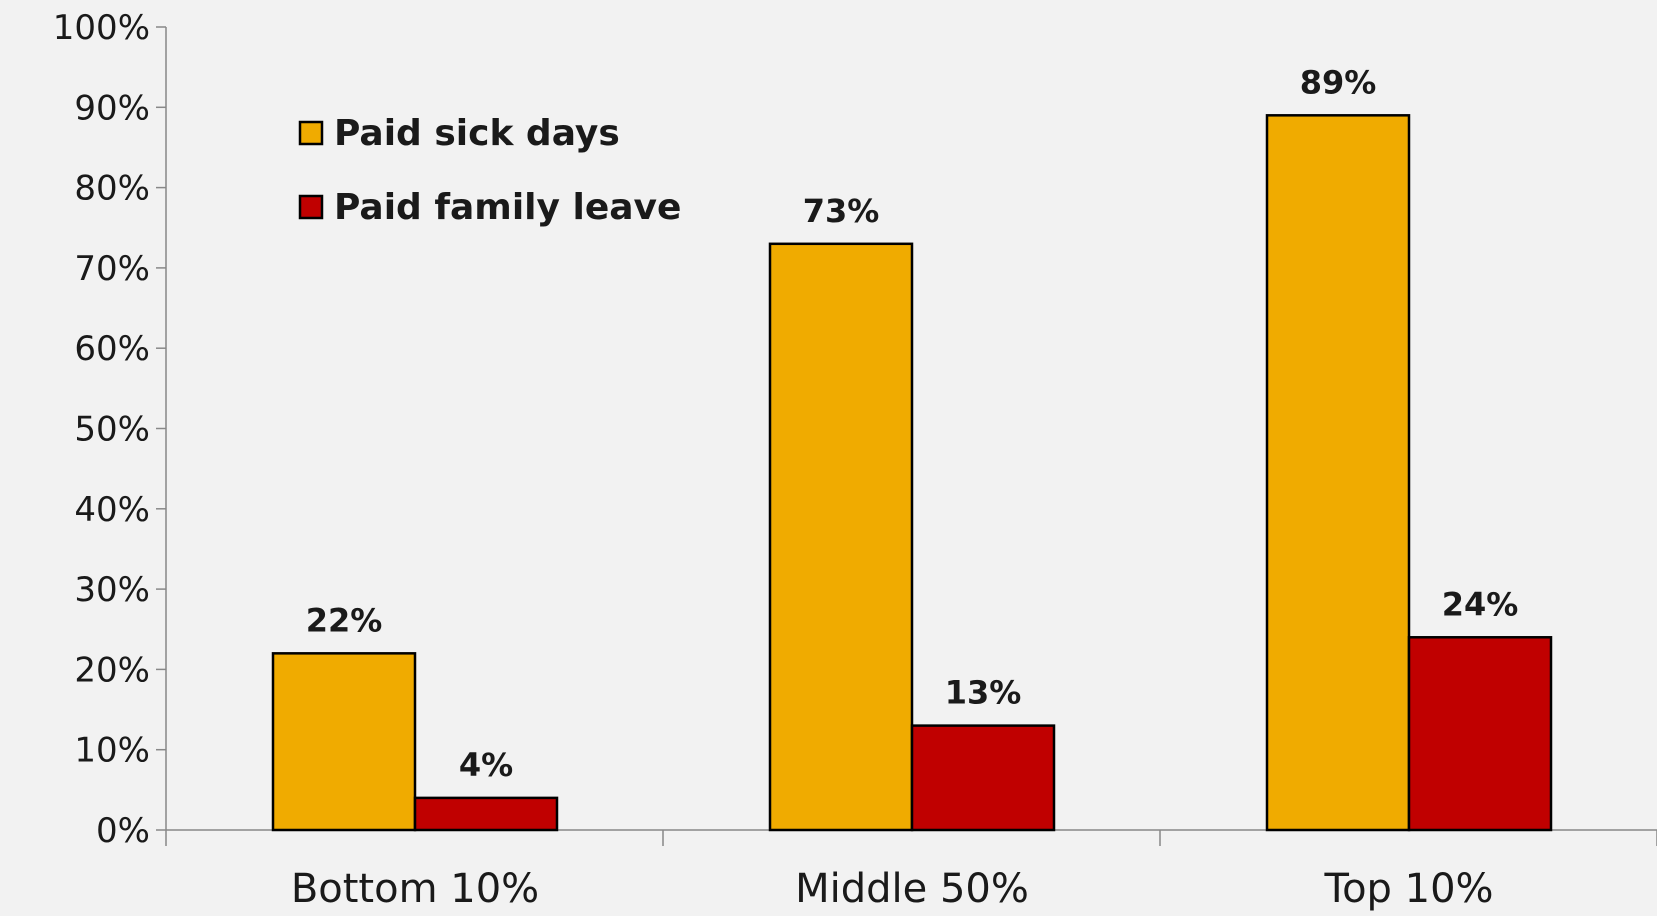  Describe the element at coordinates (112, 670) in the screenshot. I see `y-tick-label: 20%` at that location.